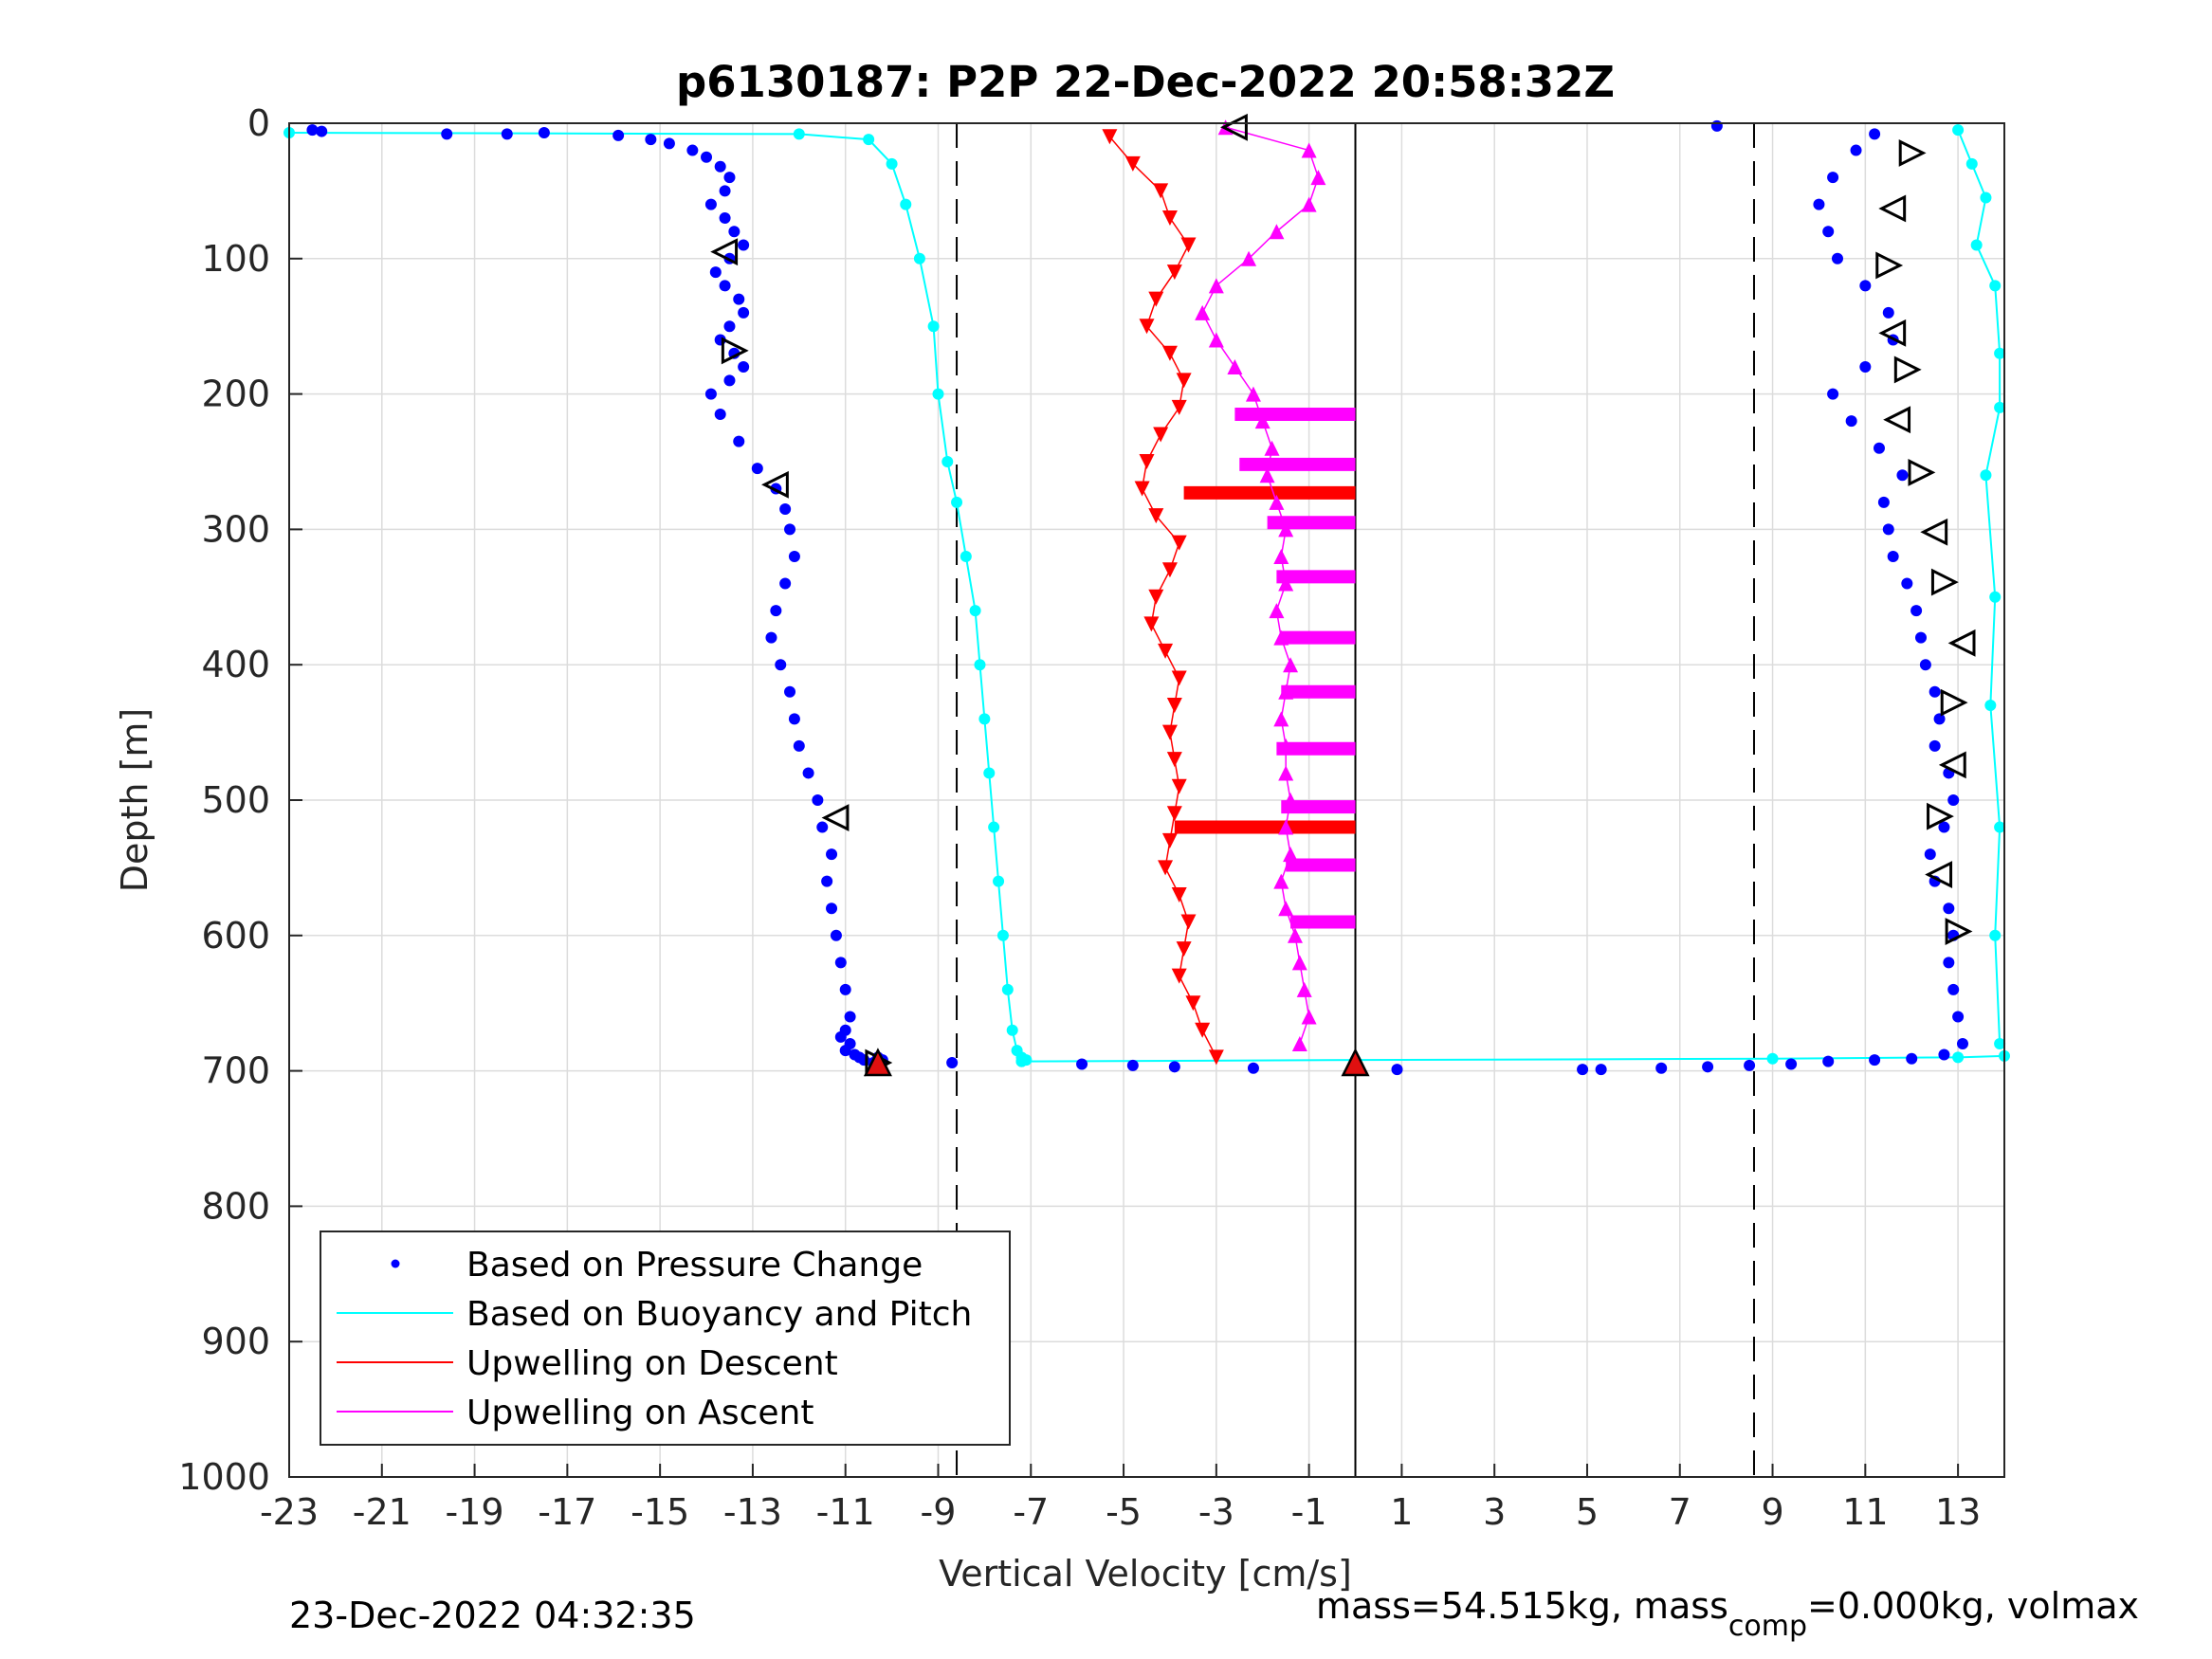 The height and width of the screenshot is (1659, 2212). I want to click on x-tick-label: -17, so click(567, 1512).